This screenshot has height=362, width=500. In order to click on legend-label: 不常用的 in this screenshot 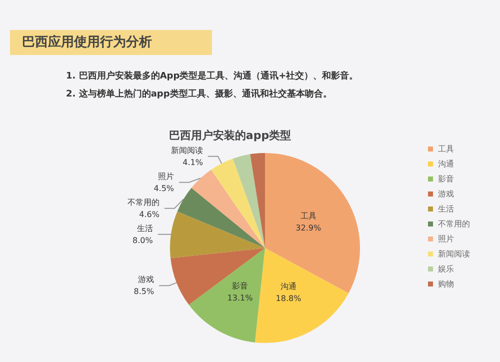, I will do `click(454, 224)`.